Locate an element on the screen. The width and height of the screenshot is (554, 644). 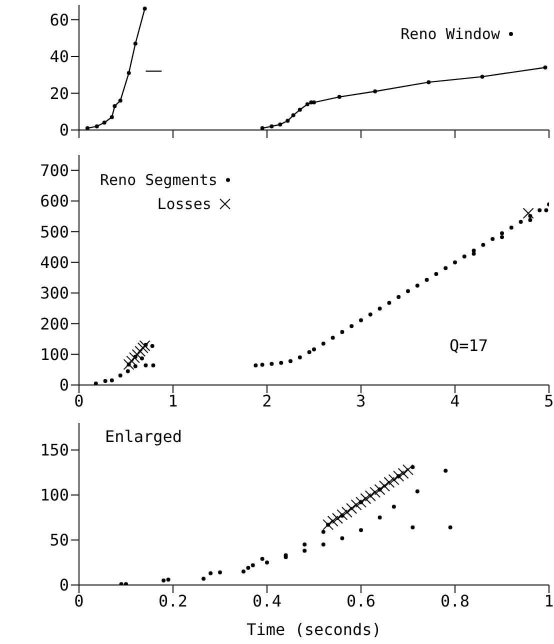
y-tick-label: 700 is located at coordinates (54, 170).